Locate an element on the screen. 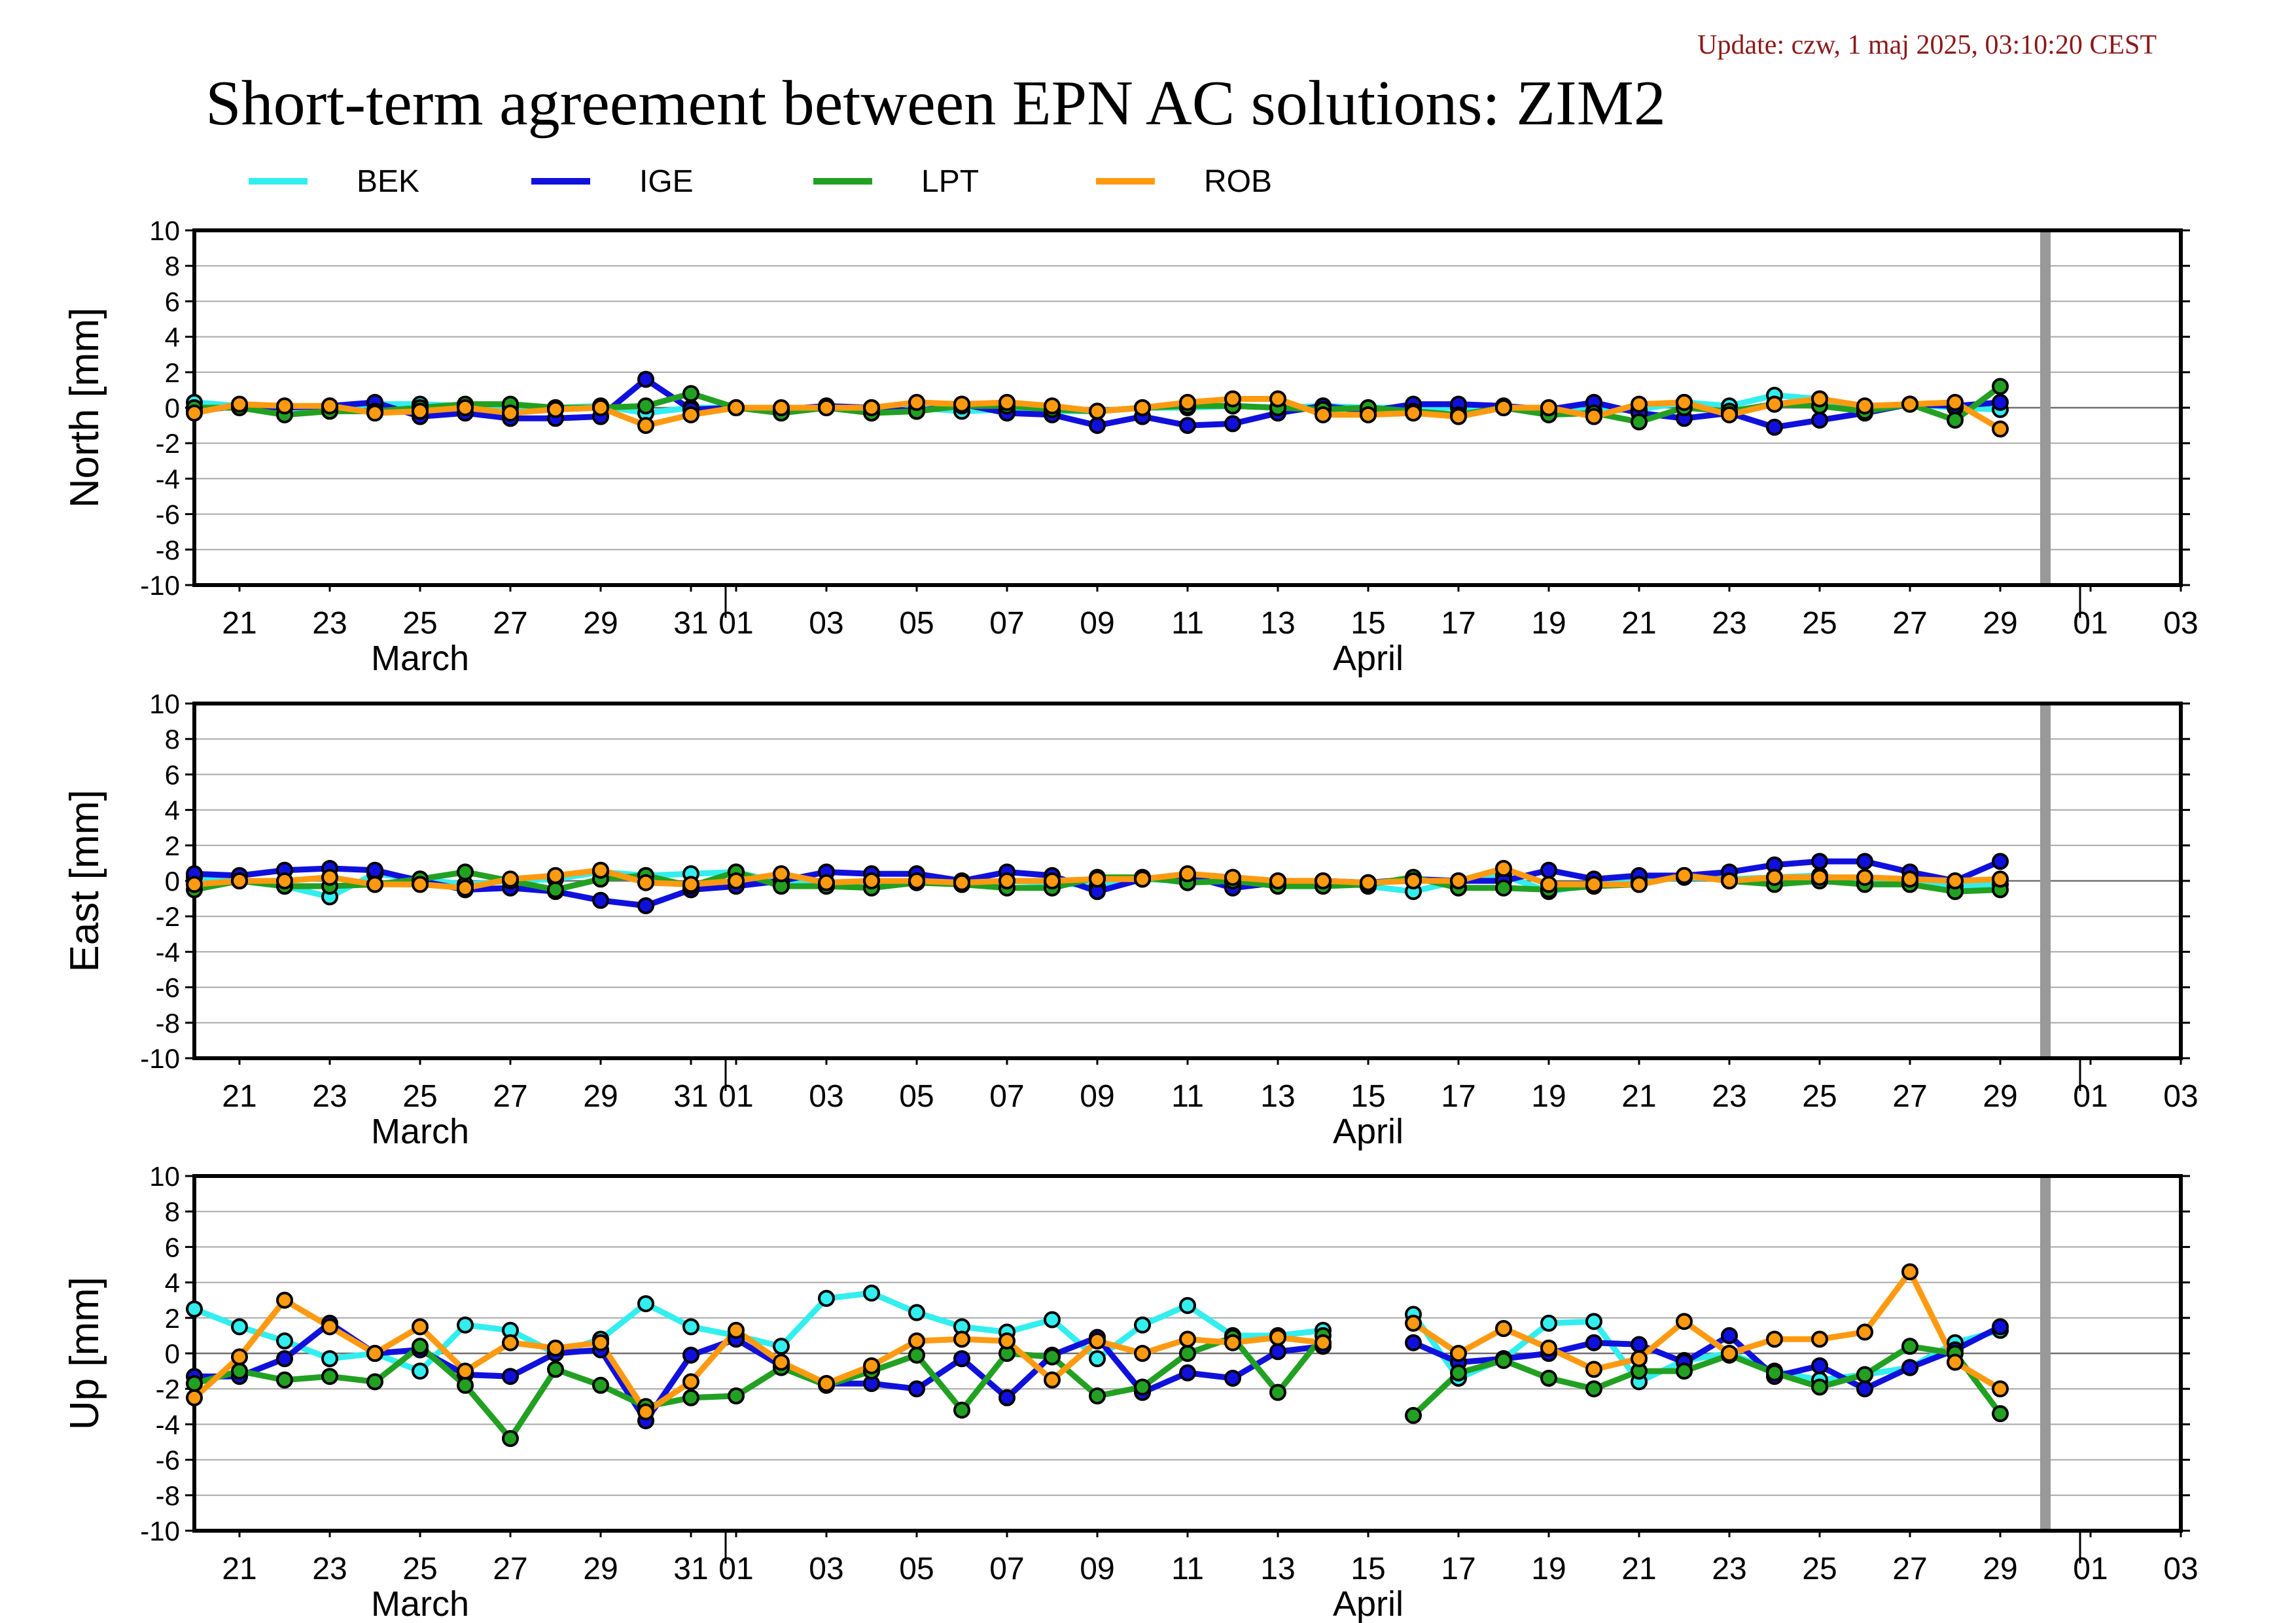 The height and width of the screenshot is (1623, 2296). x-tick-label: 19 is located at coordinates (1548, 1096).